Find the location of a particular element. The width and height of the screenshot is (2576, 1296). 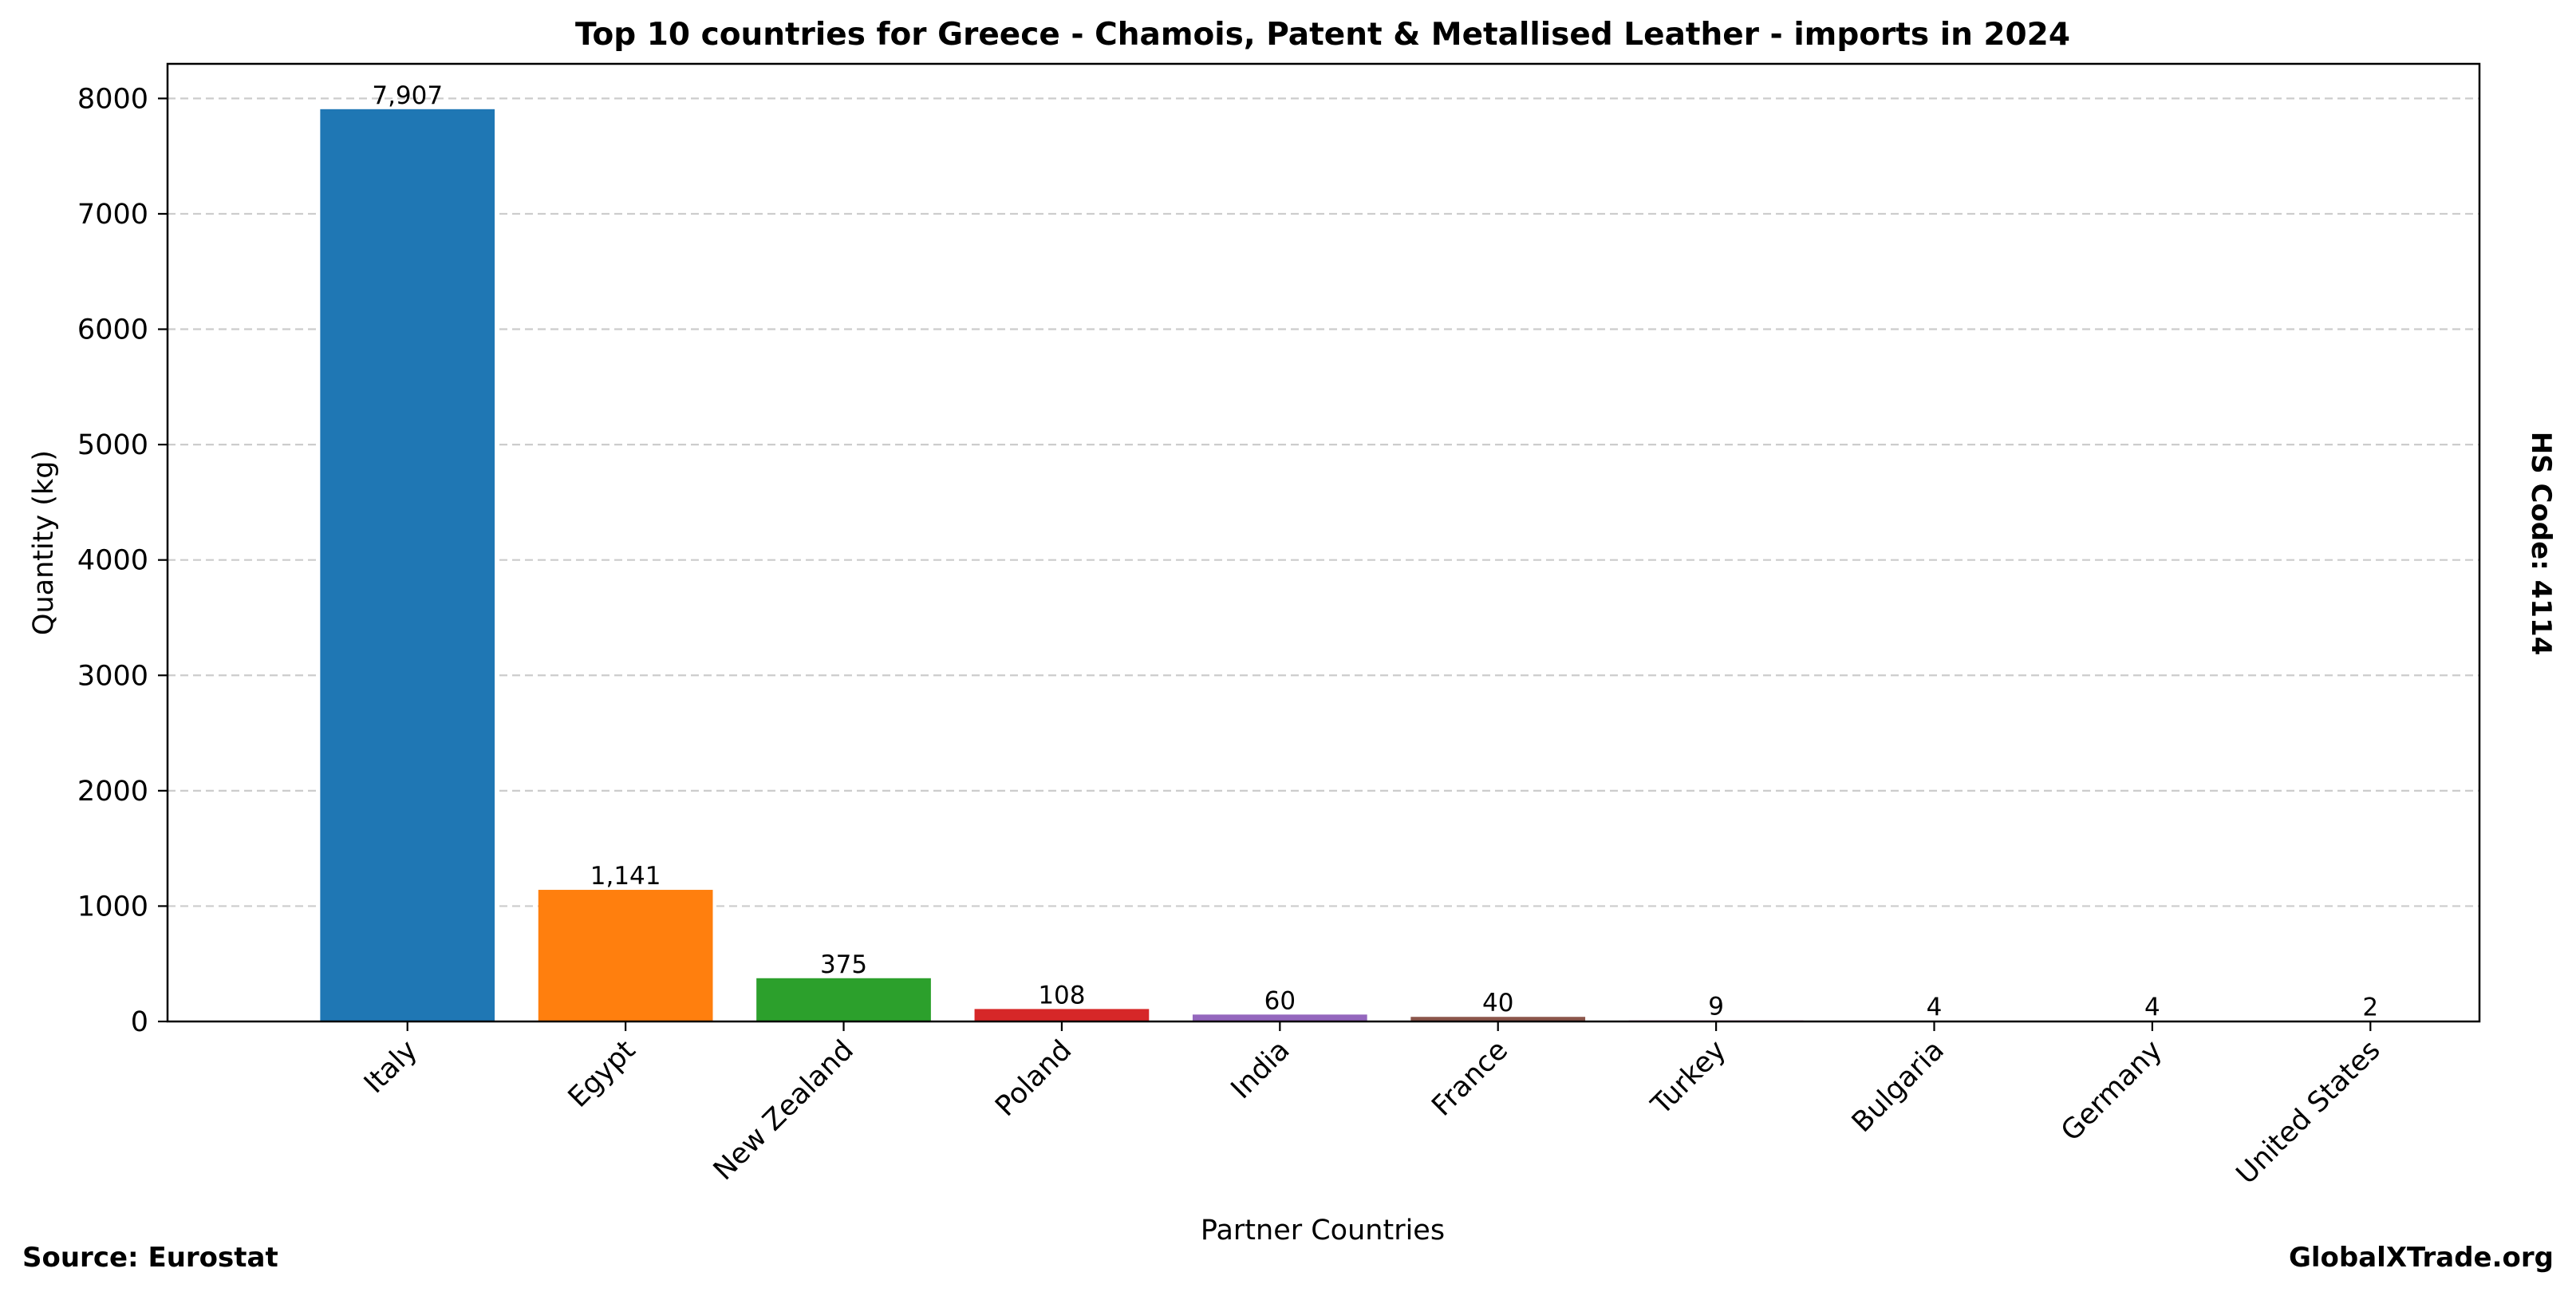

y-tick-label: 1000 is located at coordinates (112, 907).